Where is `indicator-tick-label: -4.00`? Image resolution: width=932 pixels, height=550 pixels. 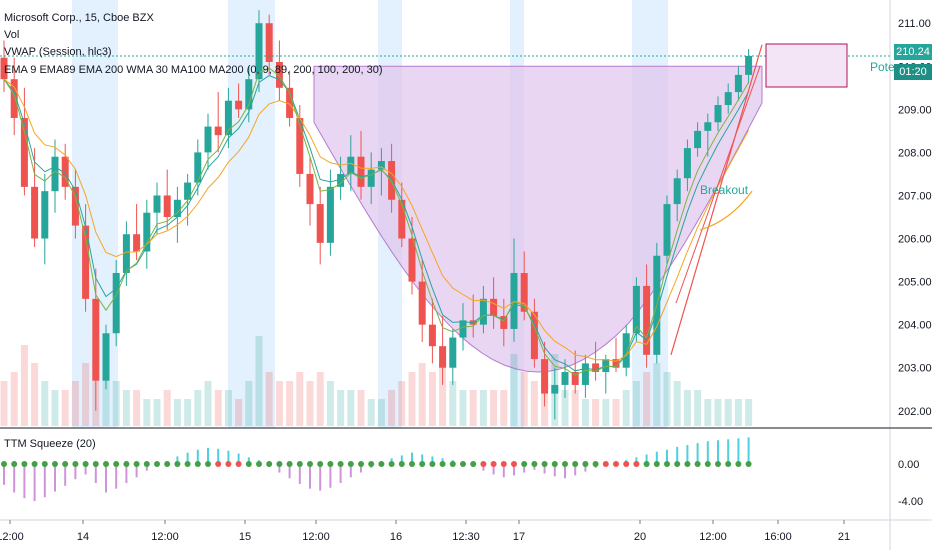 indicator-tick-label: -4.00 is located at coordinates (910, 502).